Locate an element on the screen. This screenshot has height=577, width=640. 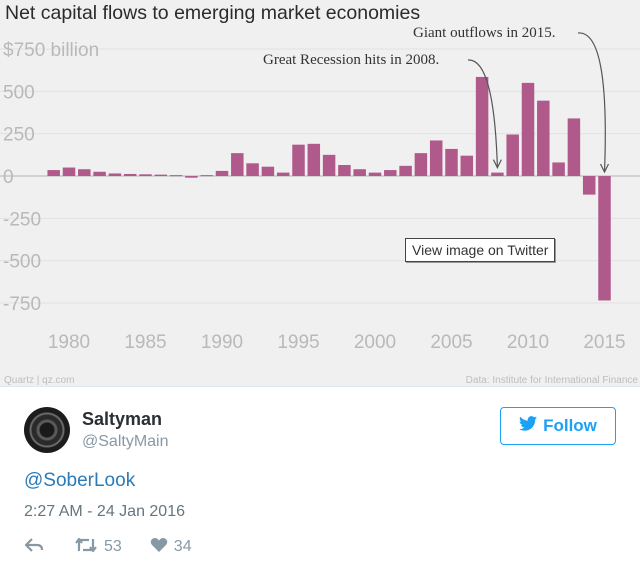
annotation-arrow-2008 is located at coordinates (482, 113).